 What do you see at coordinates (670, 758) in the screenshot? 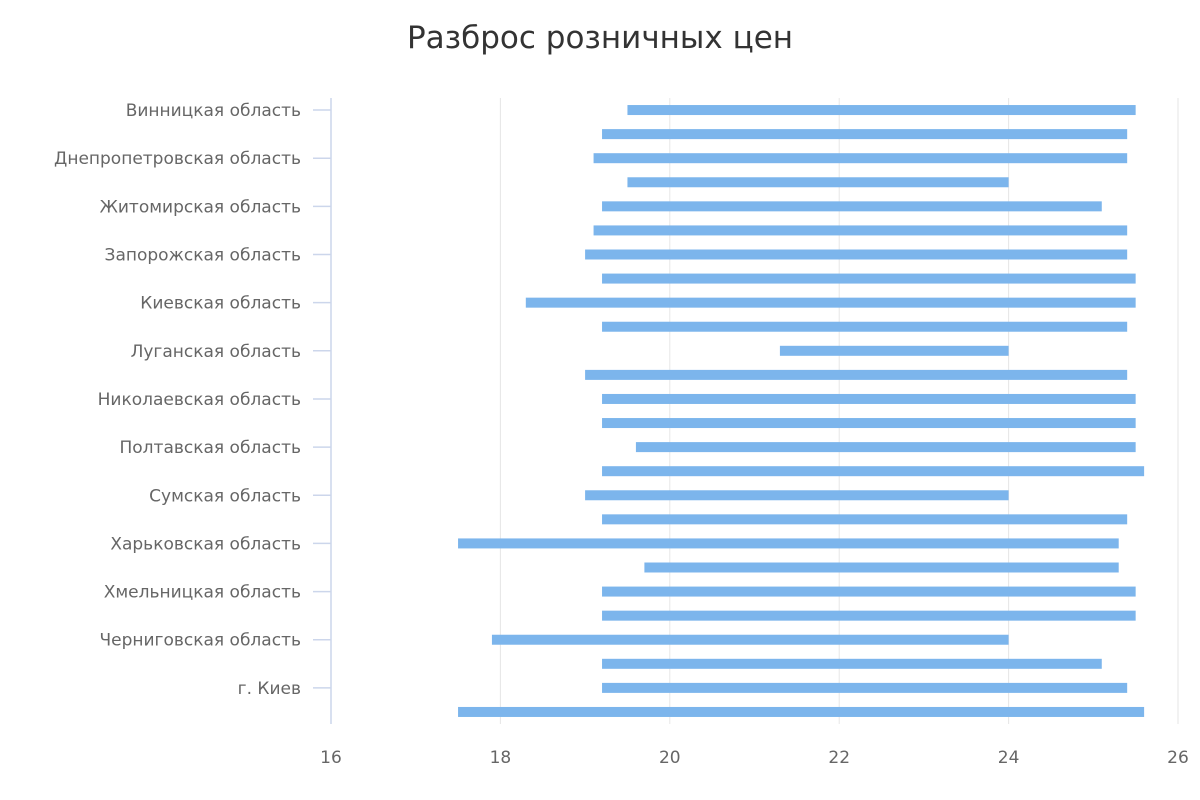
I see `x-tick-label: 20` at bounding box center [670, 758].